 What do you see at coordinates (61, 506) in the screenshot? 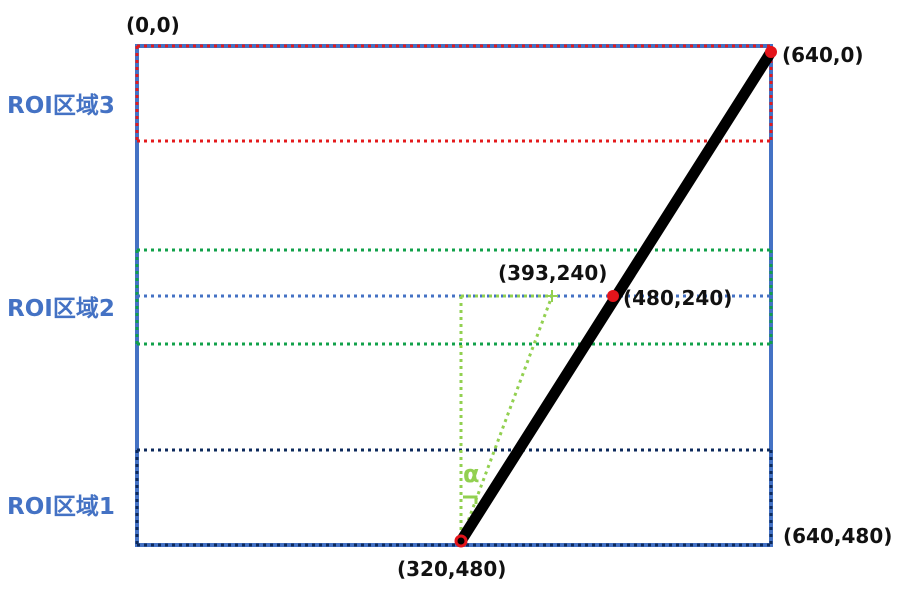
I see `roi1-label: ROI区域1` at bounding box center [61, 506].